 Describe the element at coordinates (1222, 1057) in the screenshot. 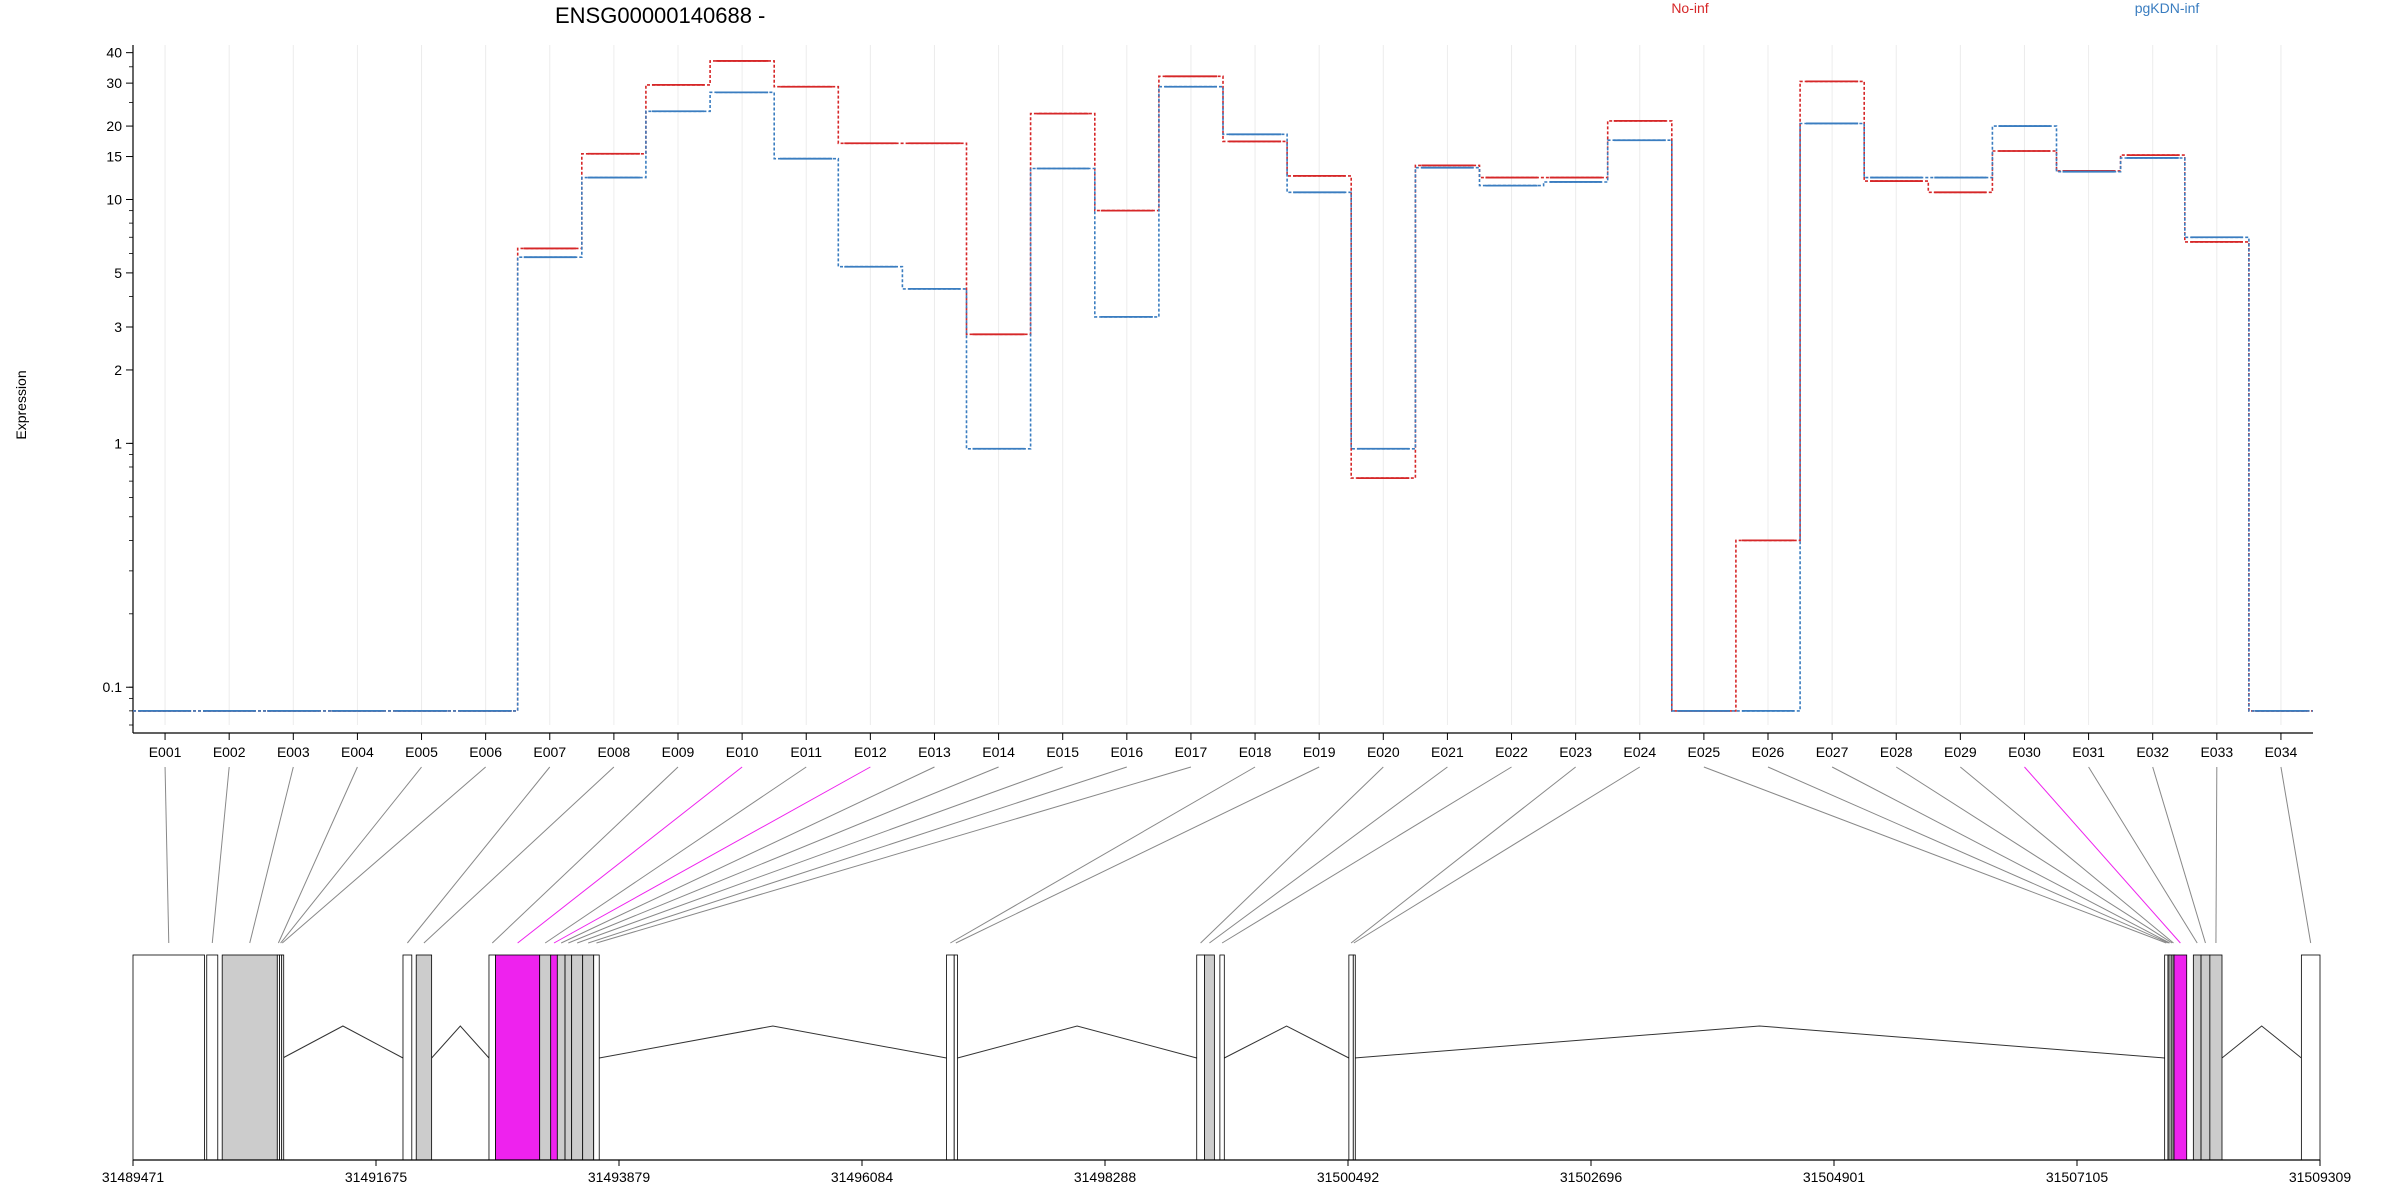

I see `exon-box-E022` at that location.